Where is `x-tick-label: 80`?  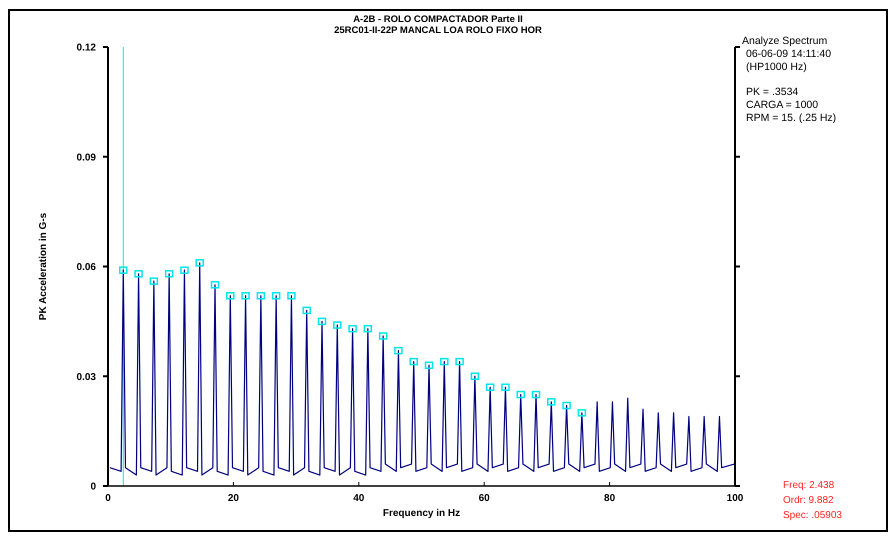
x-tick-label: 80 is located at coordinates (610, 498).